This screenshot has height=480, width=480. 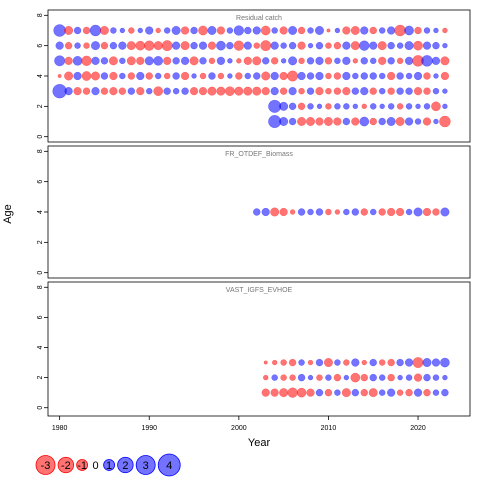 What do you see at coordinates (329, 428) in the screenshot?
I see `x-tick-label: 2010` at bounding box center [329, 428].